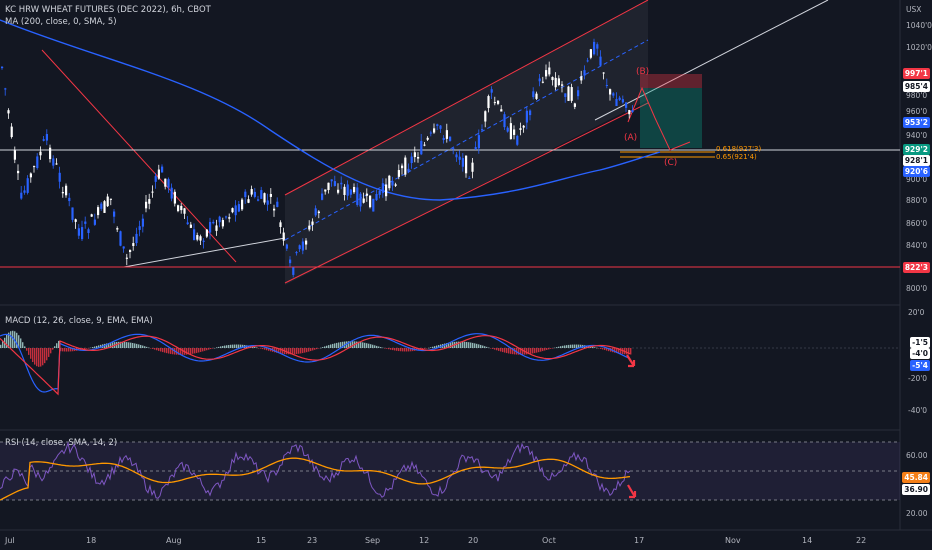  I want to click on macd-signal-line, so click(315, 365).